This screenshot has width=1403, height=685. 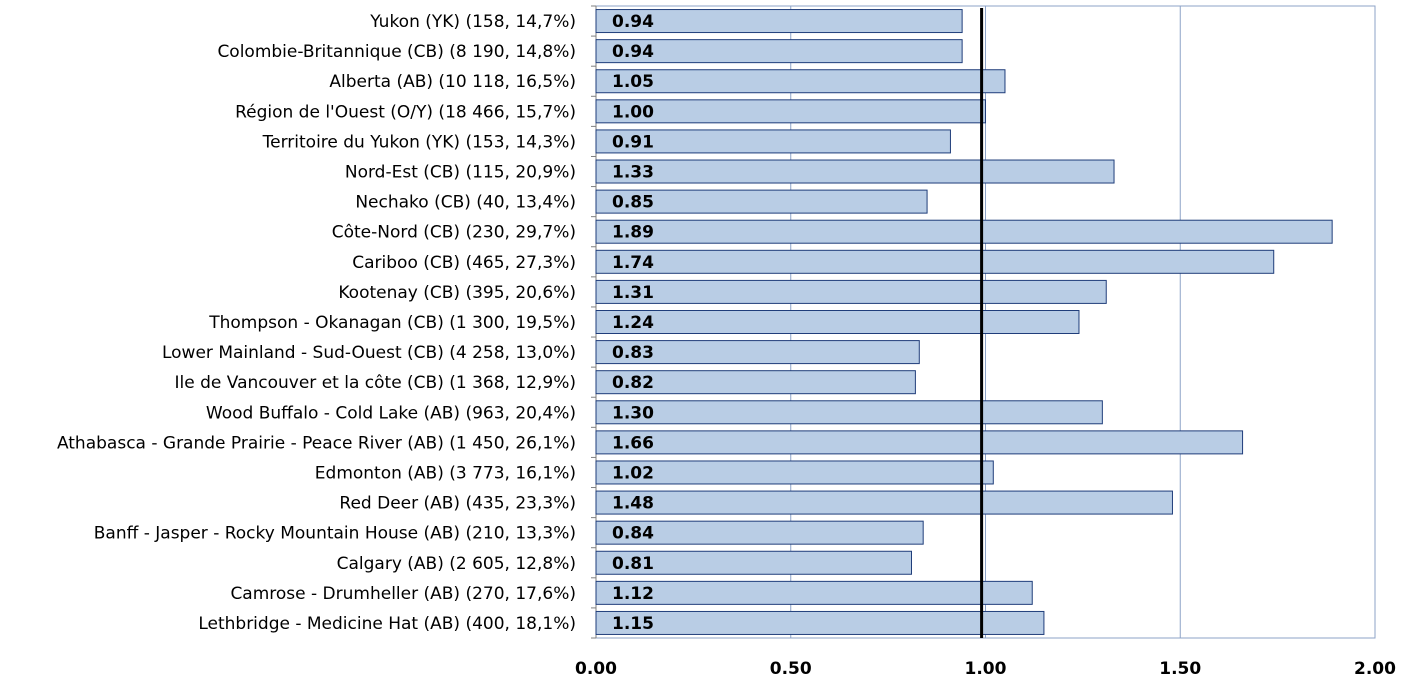 I want to click on data-label: 0.91, so click(x=633, y=142).